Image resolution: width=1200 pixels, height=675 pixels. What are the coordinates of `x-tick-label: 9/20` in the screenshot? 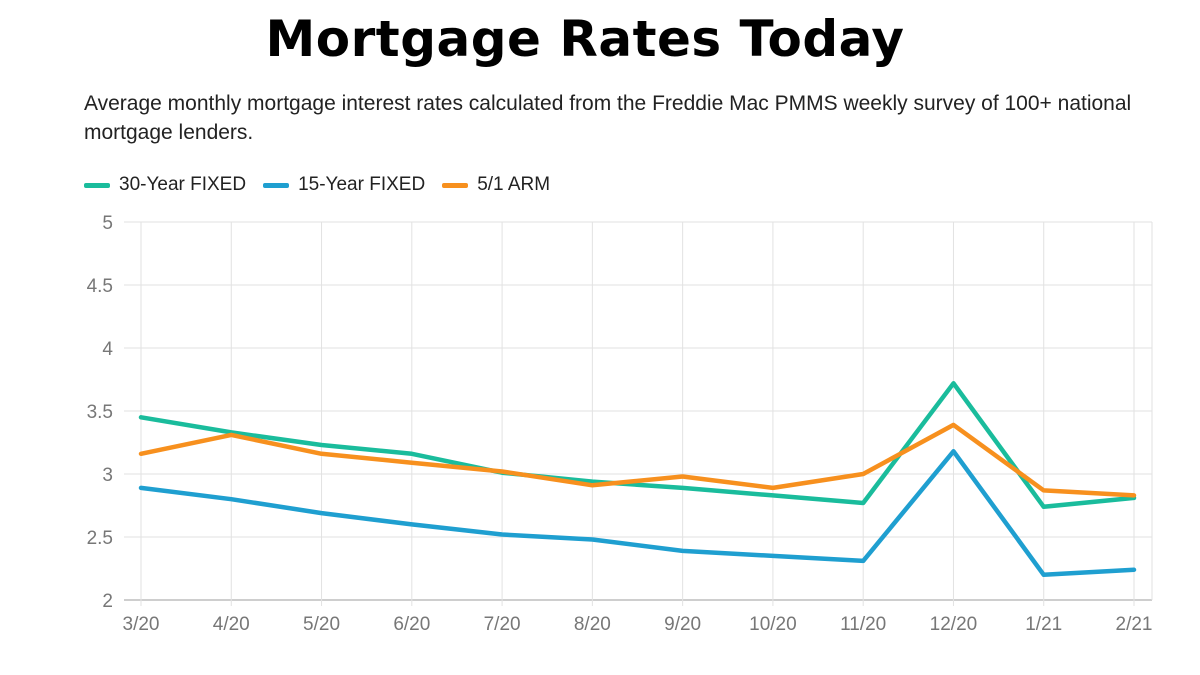 It's located at (682, 624).